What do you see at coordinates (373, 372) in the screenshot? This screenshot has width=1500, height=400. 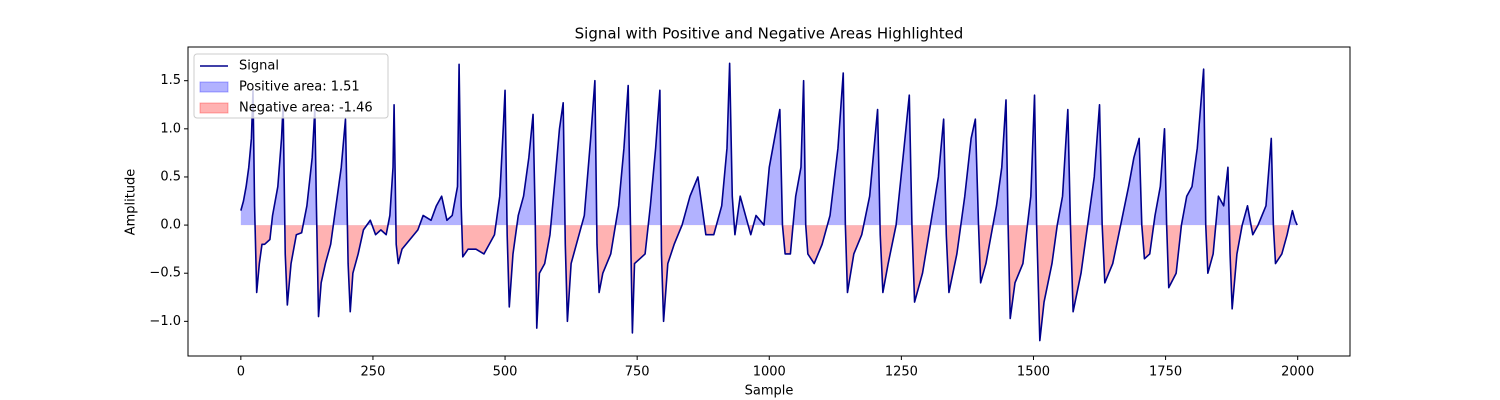 I see `x-tick-label: 250` at bounding box center [373, 372].